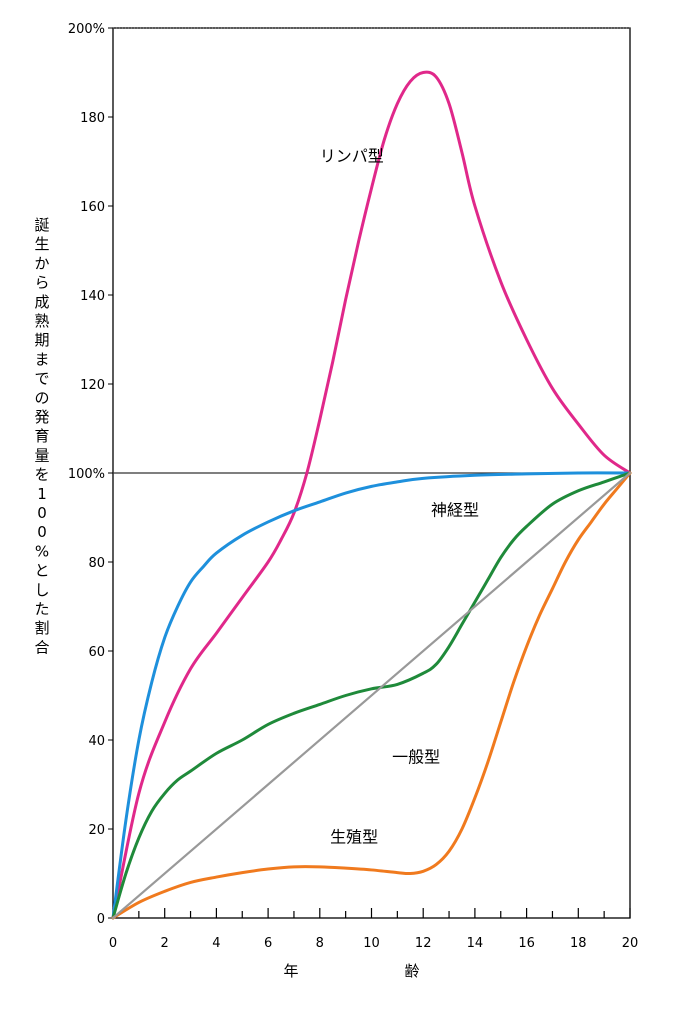  I want to click on x-tick-label: 2, so click(165, 943).